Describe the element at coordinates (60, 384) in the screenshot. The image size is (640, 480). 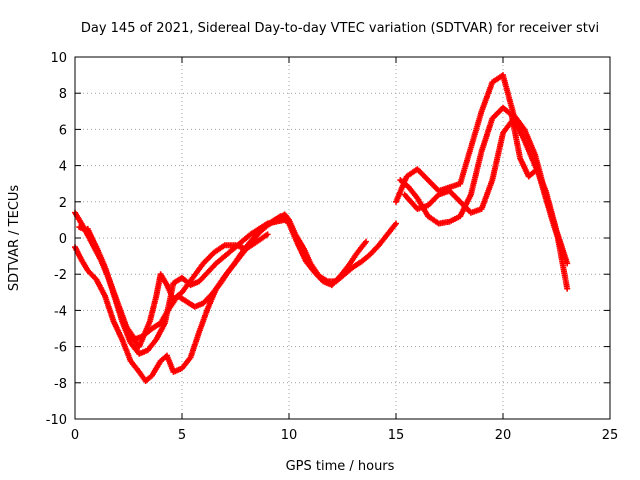
I see `y-tick-label: -8` at that location.